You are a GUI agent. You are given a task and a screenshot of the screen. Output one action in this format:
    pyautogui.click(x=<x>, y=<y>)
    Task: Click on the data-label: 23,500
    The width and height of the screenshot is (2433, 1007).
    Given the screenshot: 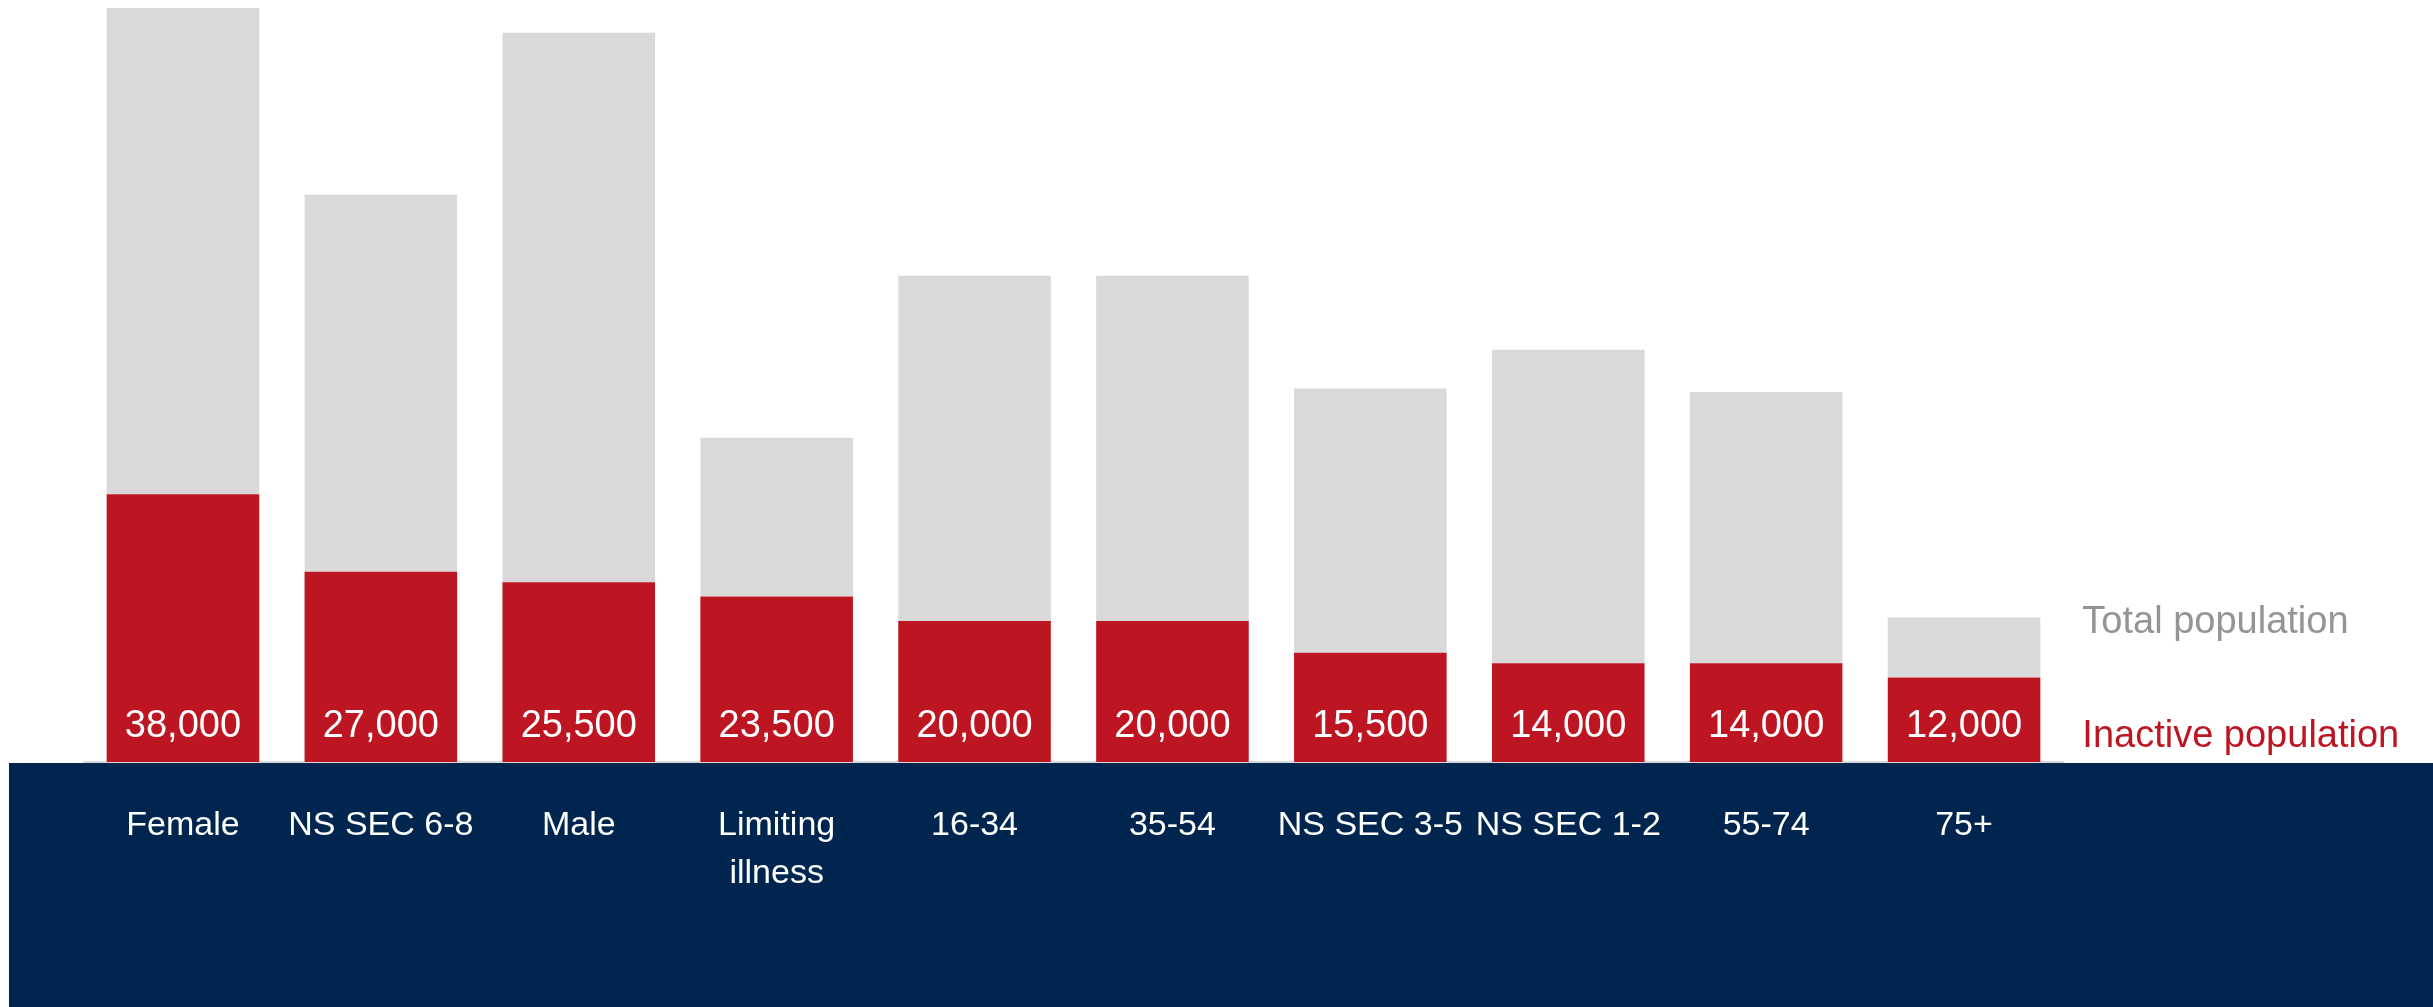 What is the action you would take?
    pyautogui.click(x=776, y=724)
    